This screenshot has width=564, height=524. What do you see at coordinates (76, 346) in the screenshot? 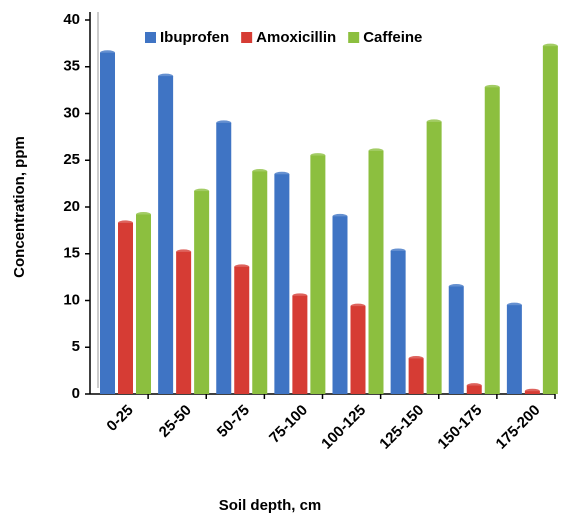
I see `y-tick-label: 5` at bounding box center [76, 346].